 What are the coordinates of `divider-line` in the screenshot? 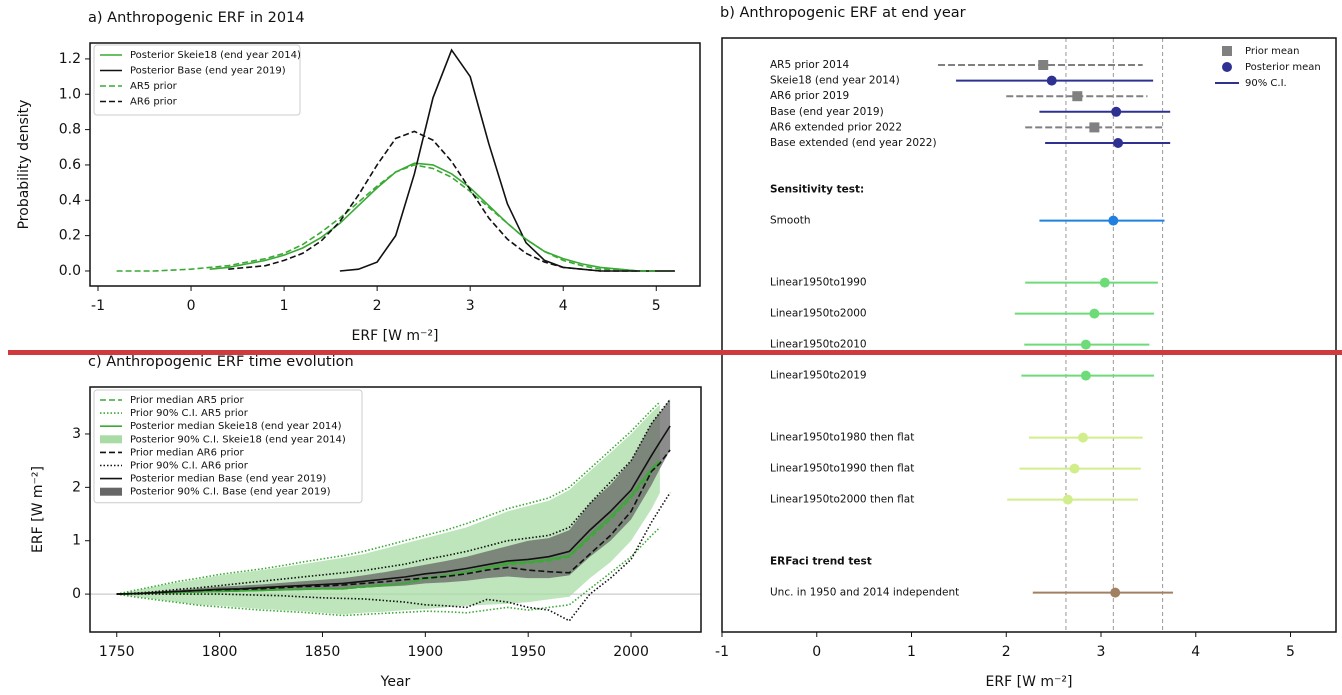 It's located at (675, 352).